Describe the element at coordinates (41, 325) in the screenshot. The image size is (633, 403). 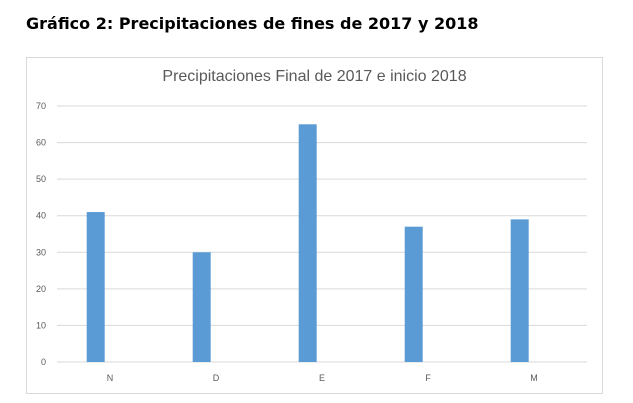
I see `y-tick-label: 10` at that location.